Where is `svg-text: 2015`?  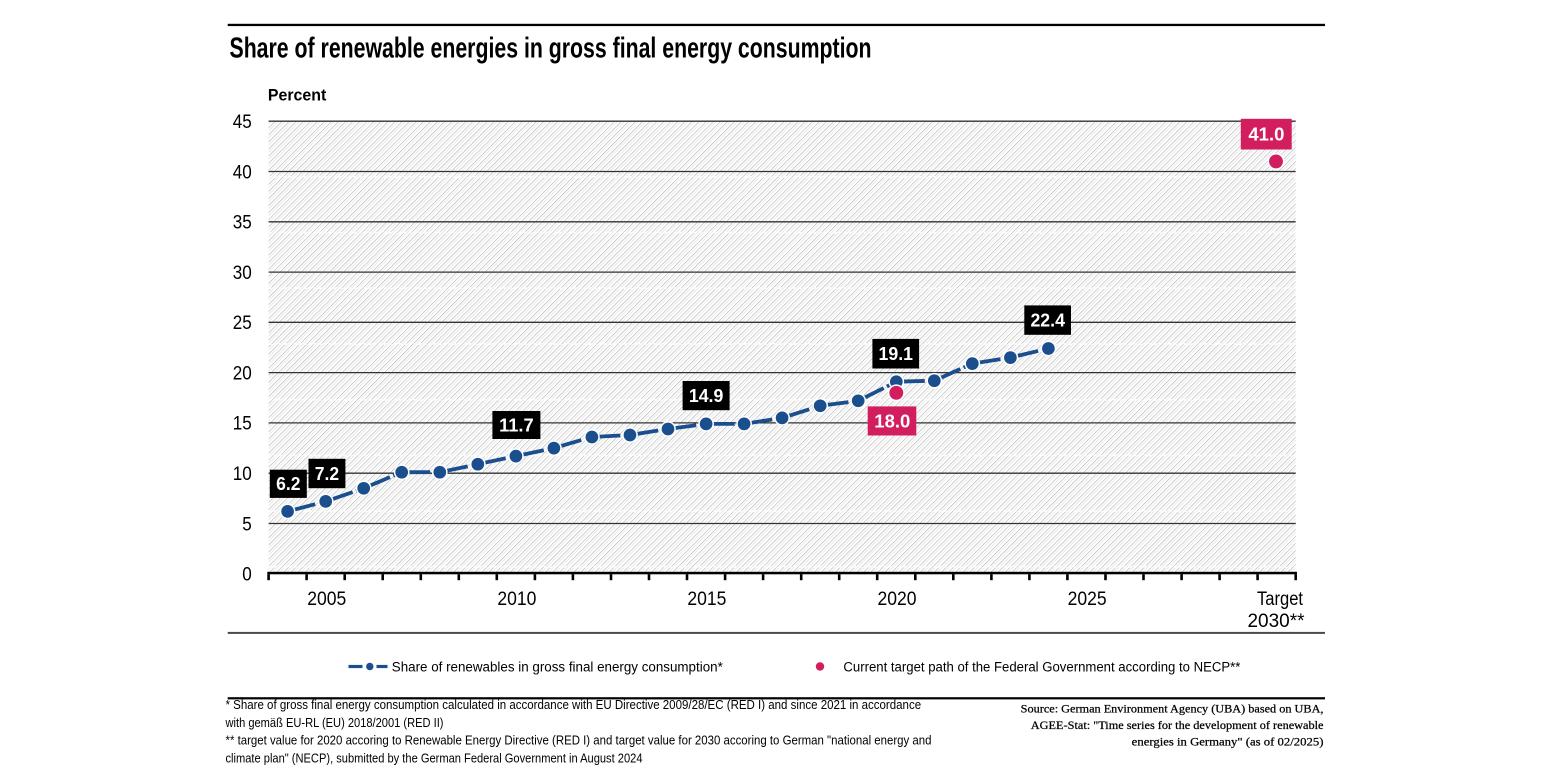
svg-text: 2015 is located at coordinates (706, 599).